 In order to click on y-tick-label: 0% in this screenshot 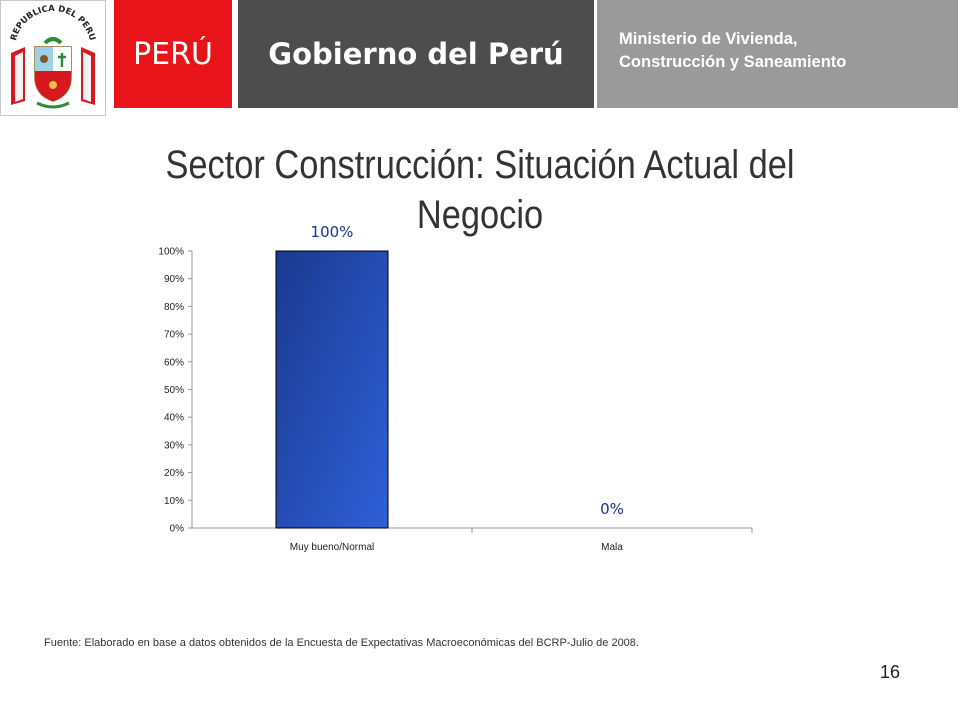, I will do `click(177, 529)`.